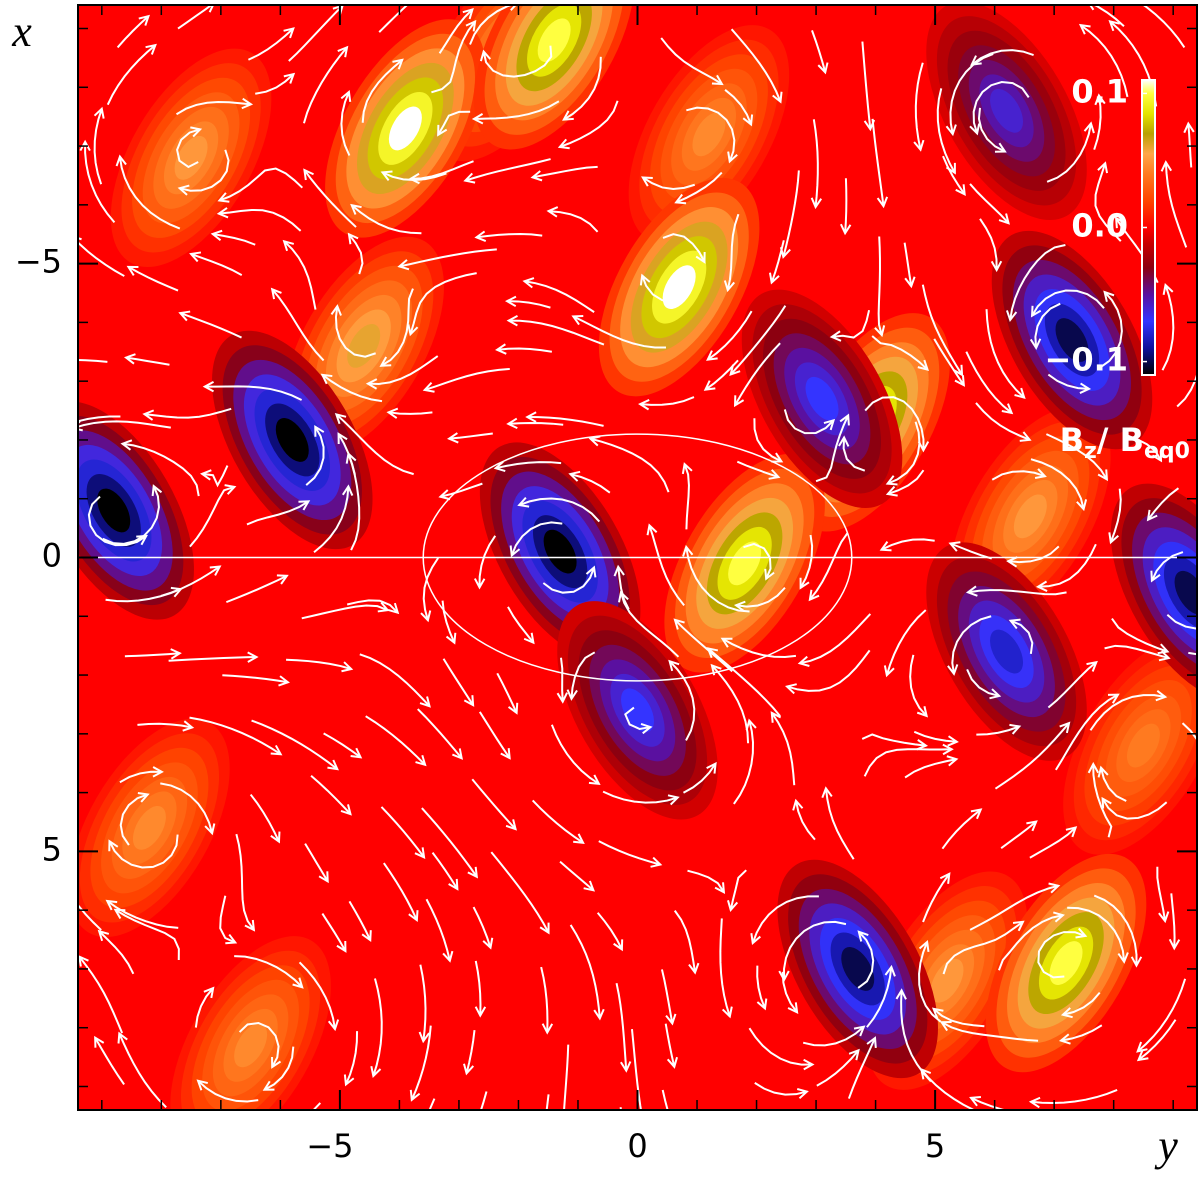 This screenshot has height=1182, width=1200. Describe the element at coordinates (1099, 91) in the screenshot. I see `colorbar-tick-label: 0.1` at that location.